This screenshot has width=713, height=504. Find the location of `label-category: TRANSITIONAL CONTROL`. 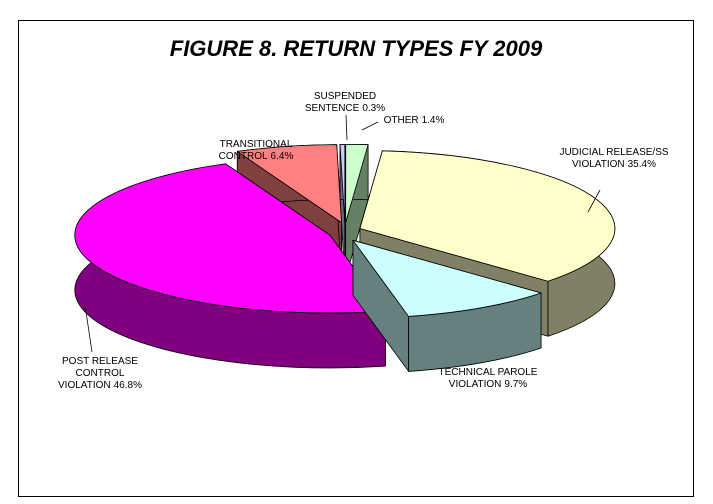

label-category: TRANSITIONAL CONTROL is located at coordinates (255, 150).